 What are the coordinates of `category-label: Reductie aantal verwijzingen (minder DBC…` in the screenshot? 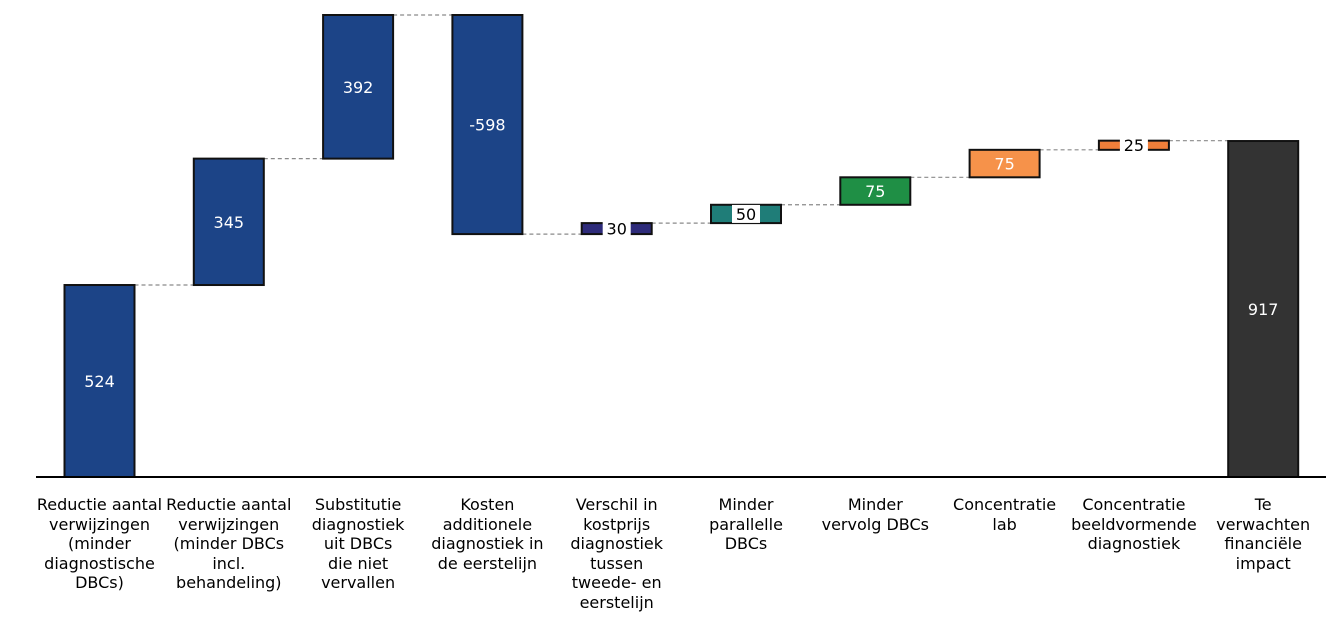 It's located at (229, 543).